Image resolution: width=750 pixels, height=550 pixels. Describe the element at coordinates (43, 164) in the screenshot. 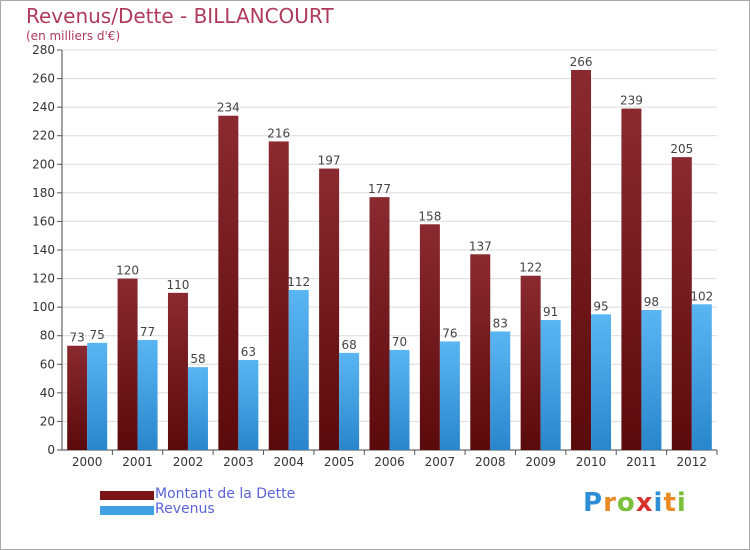

I see `y-tick-label: 200` at that location.